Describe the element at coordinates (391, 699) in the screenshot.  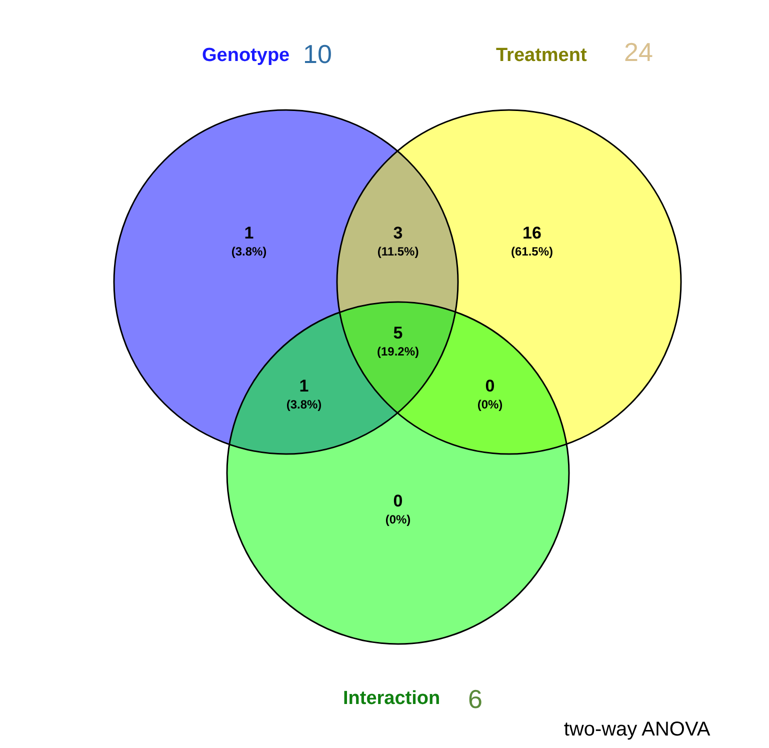
I see `text: Interaction` at that location.